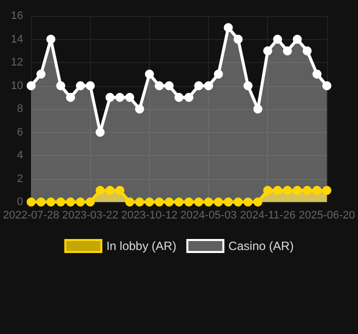 The image size is (358, 334). Describe the element at coordinates (17, 39) in the screenshot. I see `y-tick-label: 14` at that location.